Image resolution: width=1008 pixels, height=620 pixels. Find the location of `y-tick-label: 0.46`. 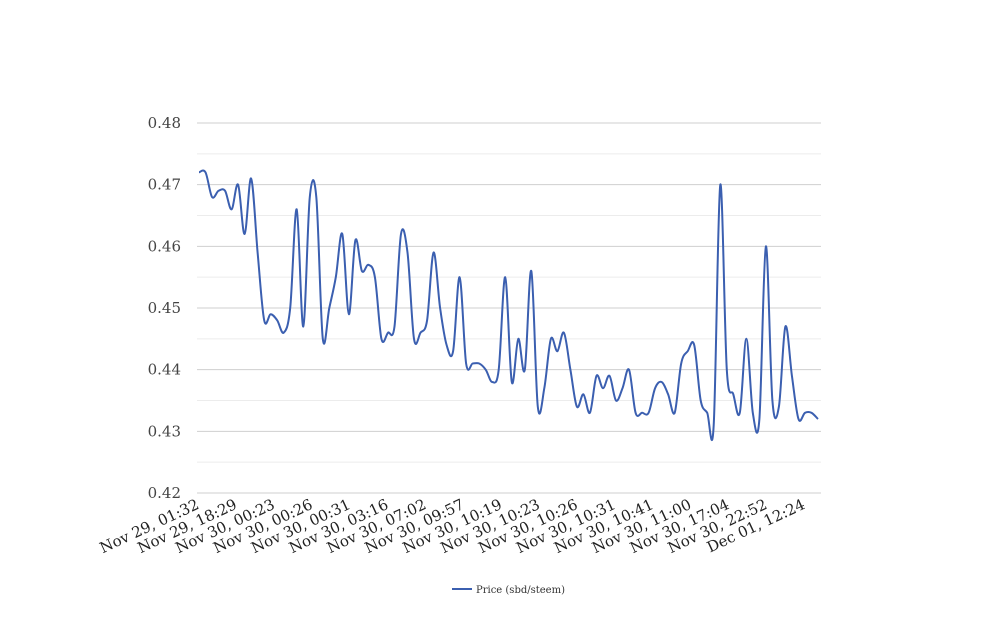

y-tick-label: 0.46 is located at coordinates (164, 246).